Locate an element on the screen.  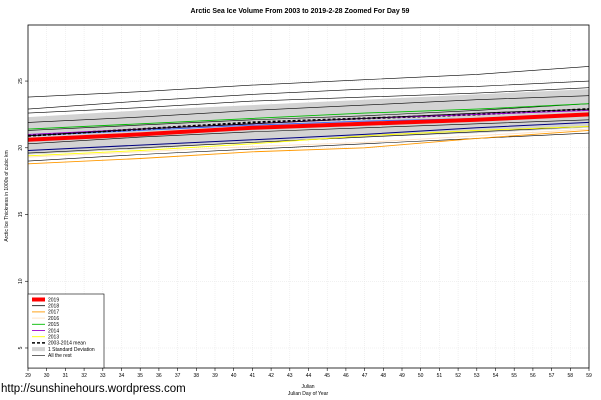
y-axis: 5 10 15 20 25 is located at coordinates (23, 213).